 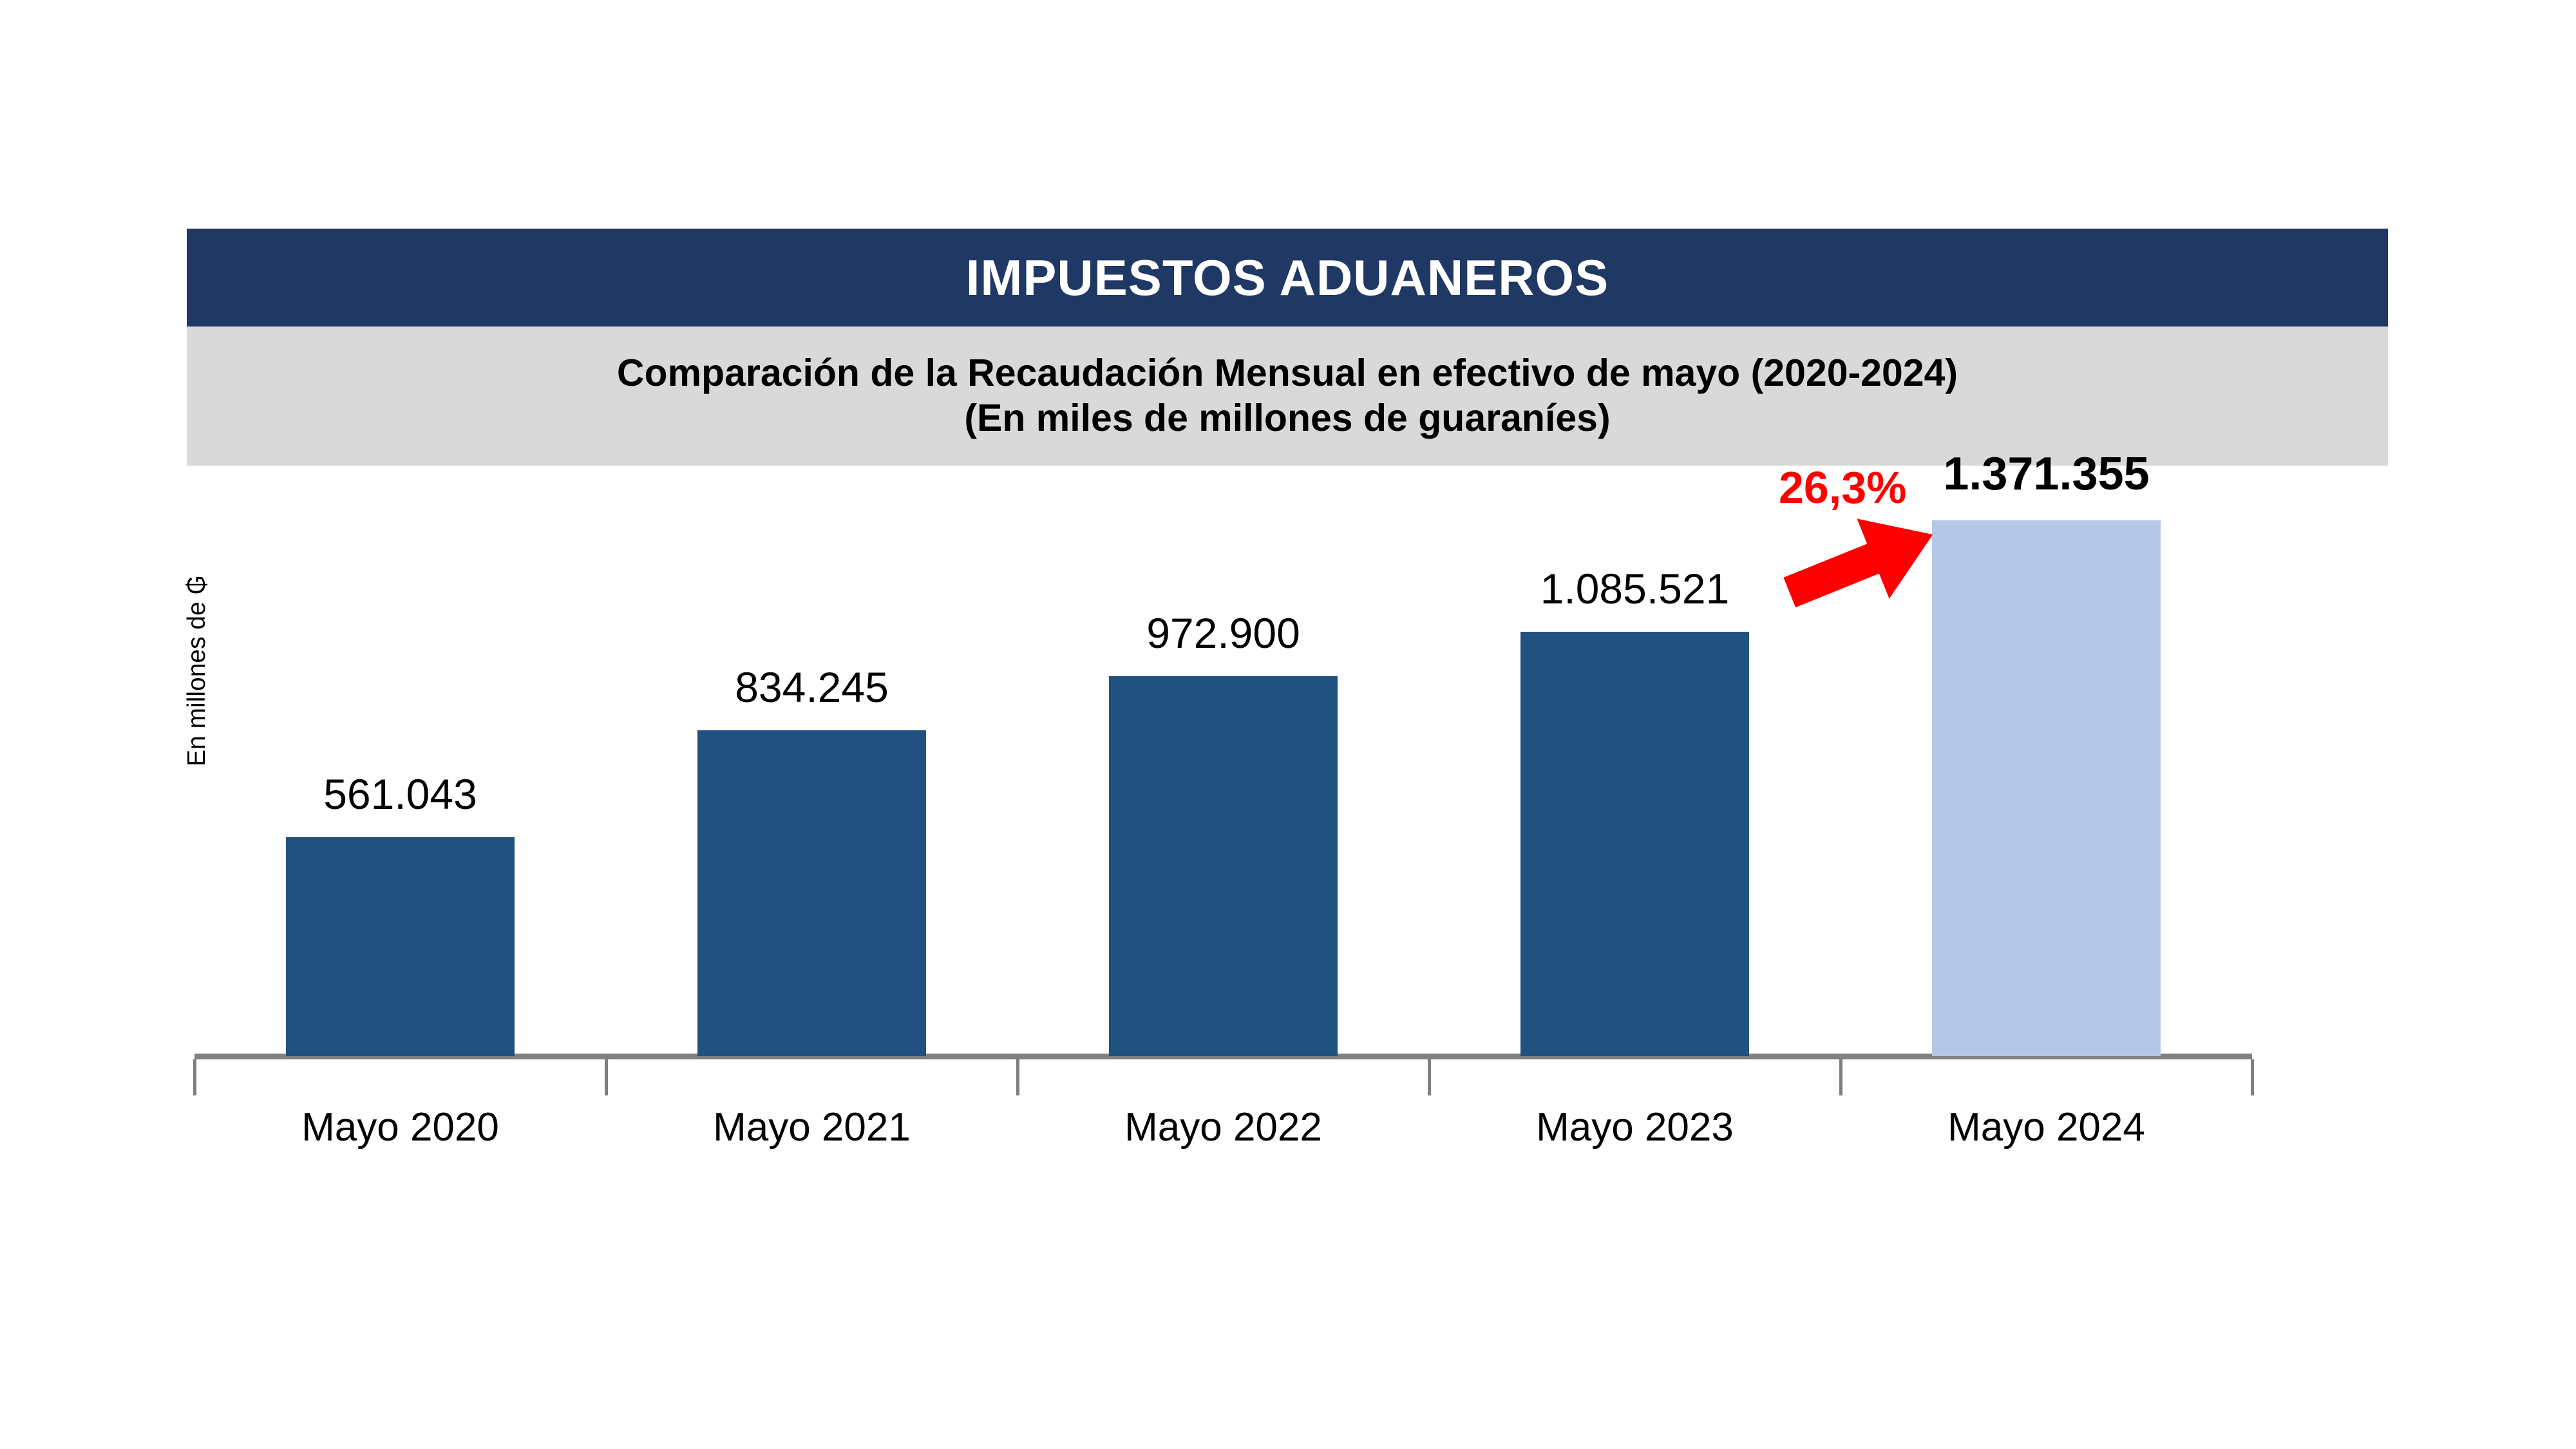 What do you see at coordinates (812, 687) in the screenshot?
I see `bar-value-label: 834.245` at bounding box center [812, 687].